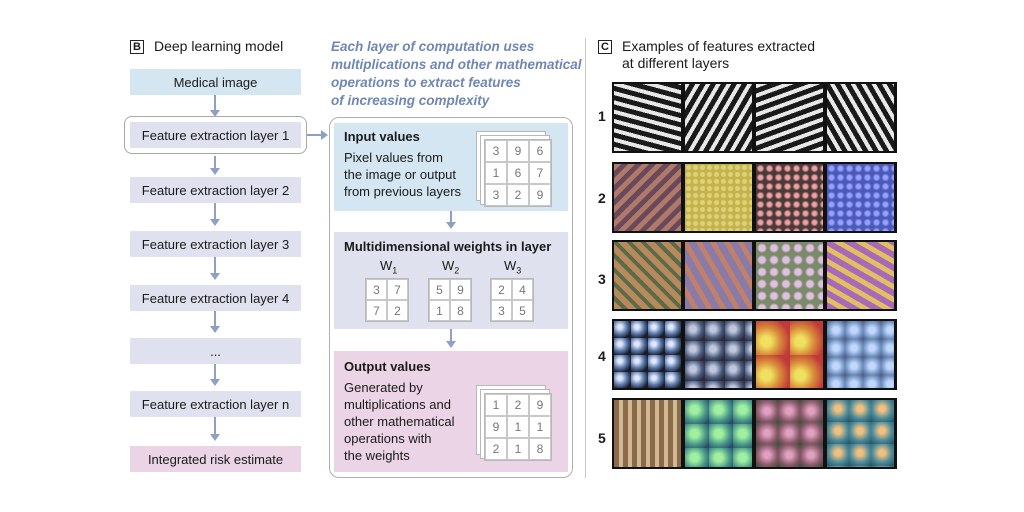 Image resolution: width=1024 pixels, height=512 pixels. Describe the element at coordinates (602, 198) in the screenshot. I see `row-label-2: 2` at that location.